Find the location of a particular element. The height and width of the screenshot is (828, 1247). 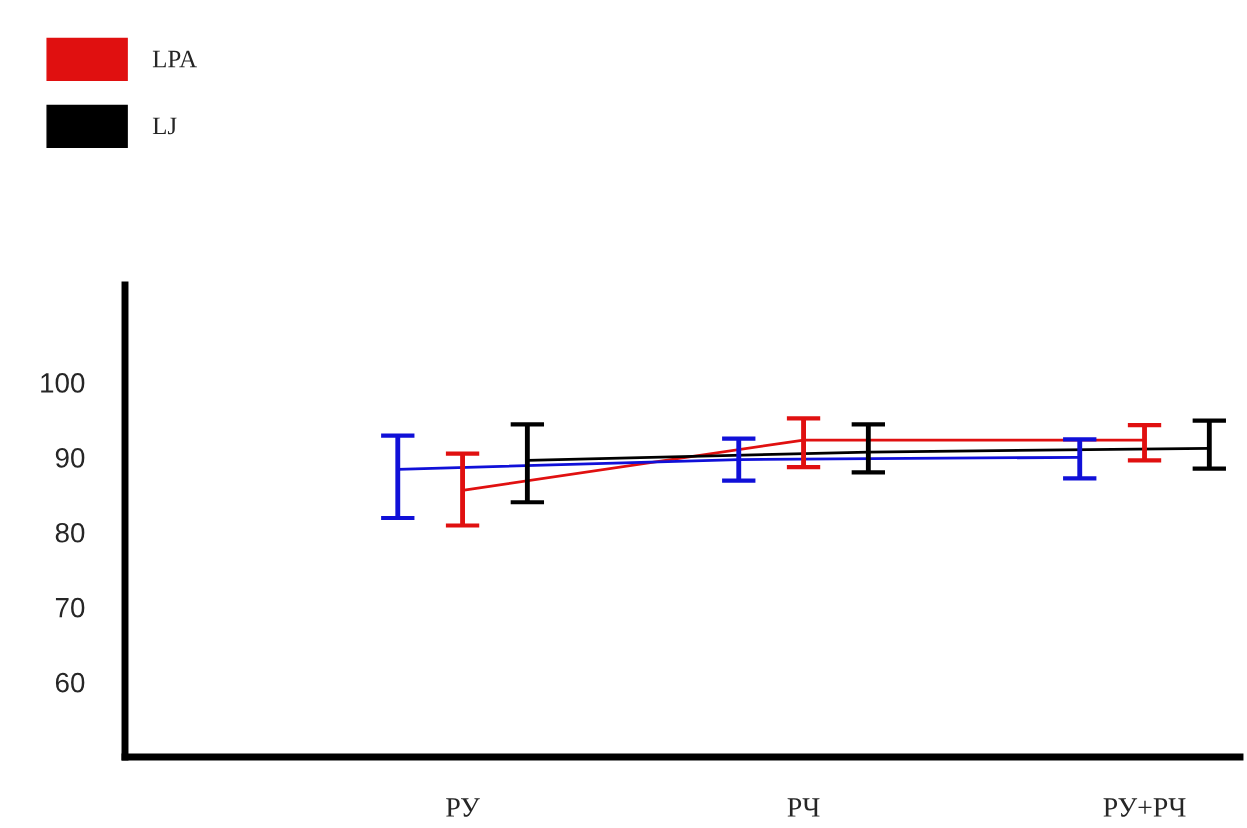

legend-label: LJ is located at coordinates (164, 126).